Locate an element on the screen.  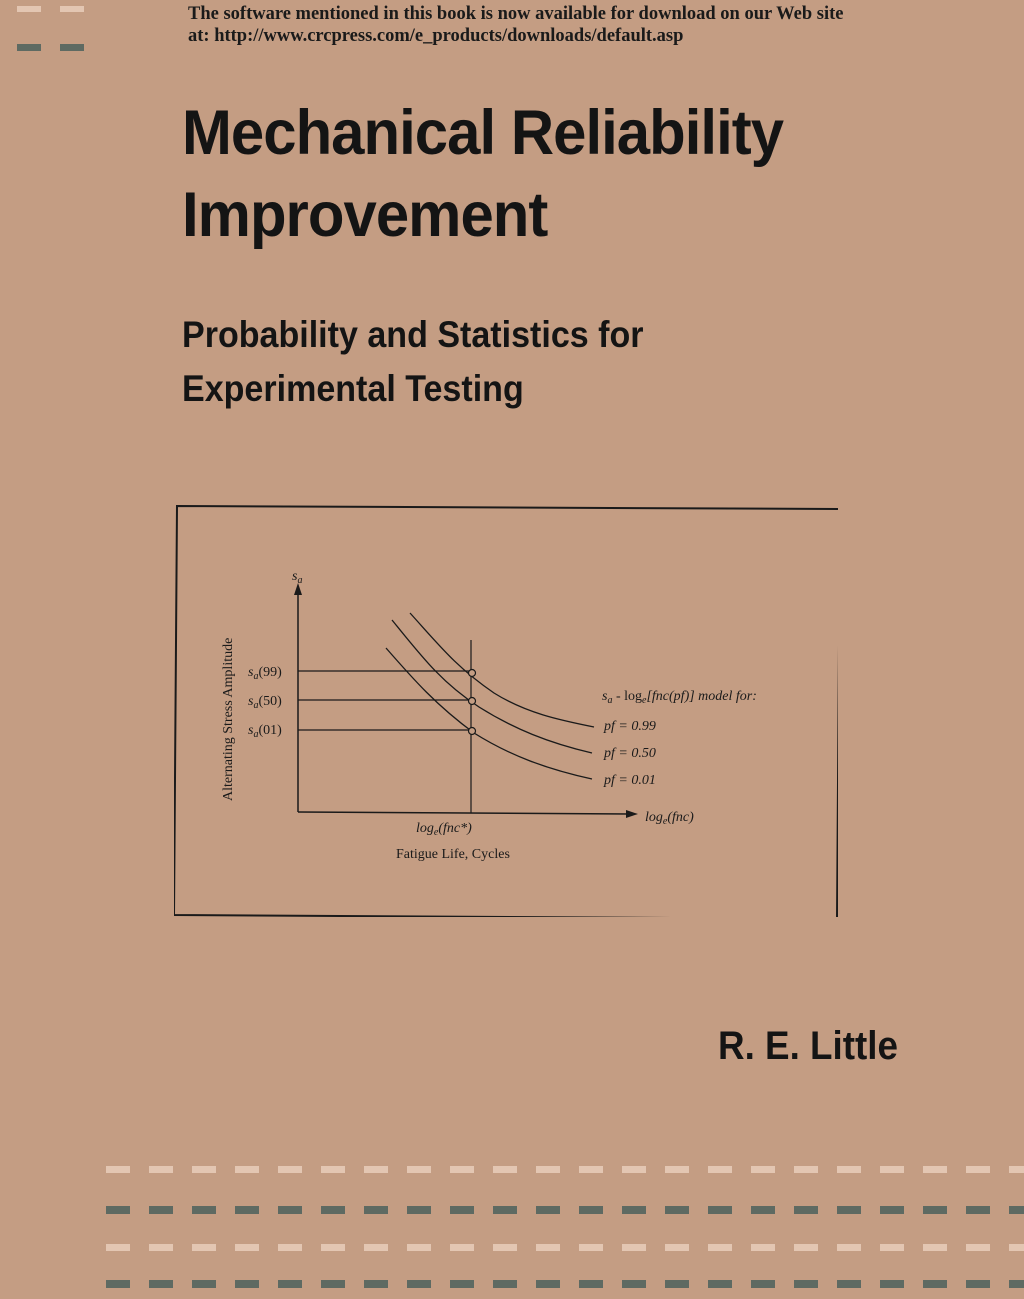
curve-label-001: pf = 0.01 is located at coordinates (629, 780).